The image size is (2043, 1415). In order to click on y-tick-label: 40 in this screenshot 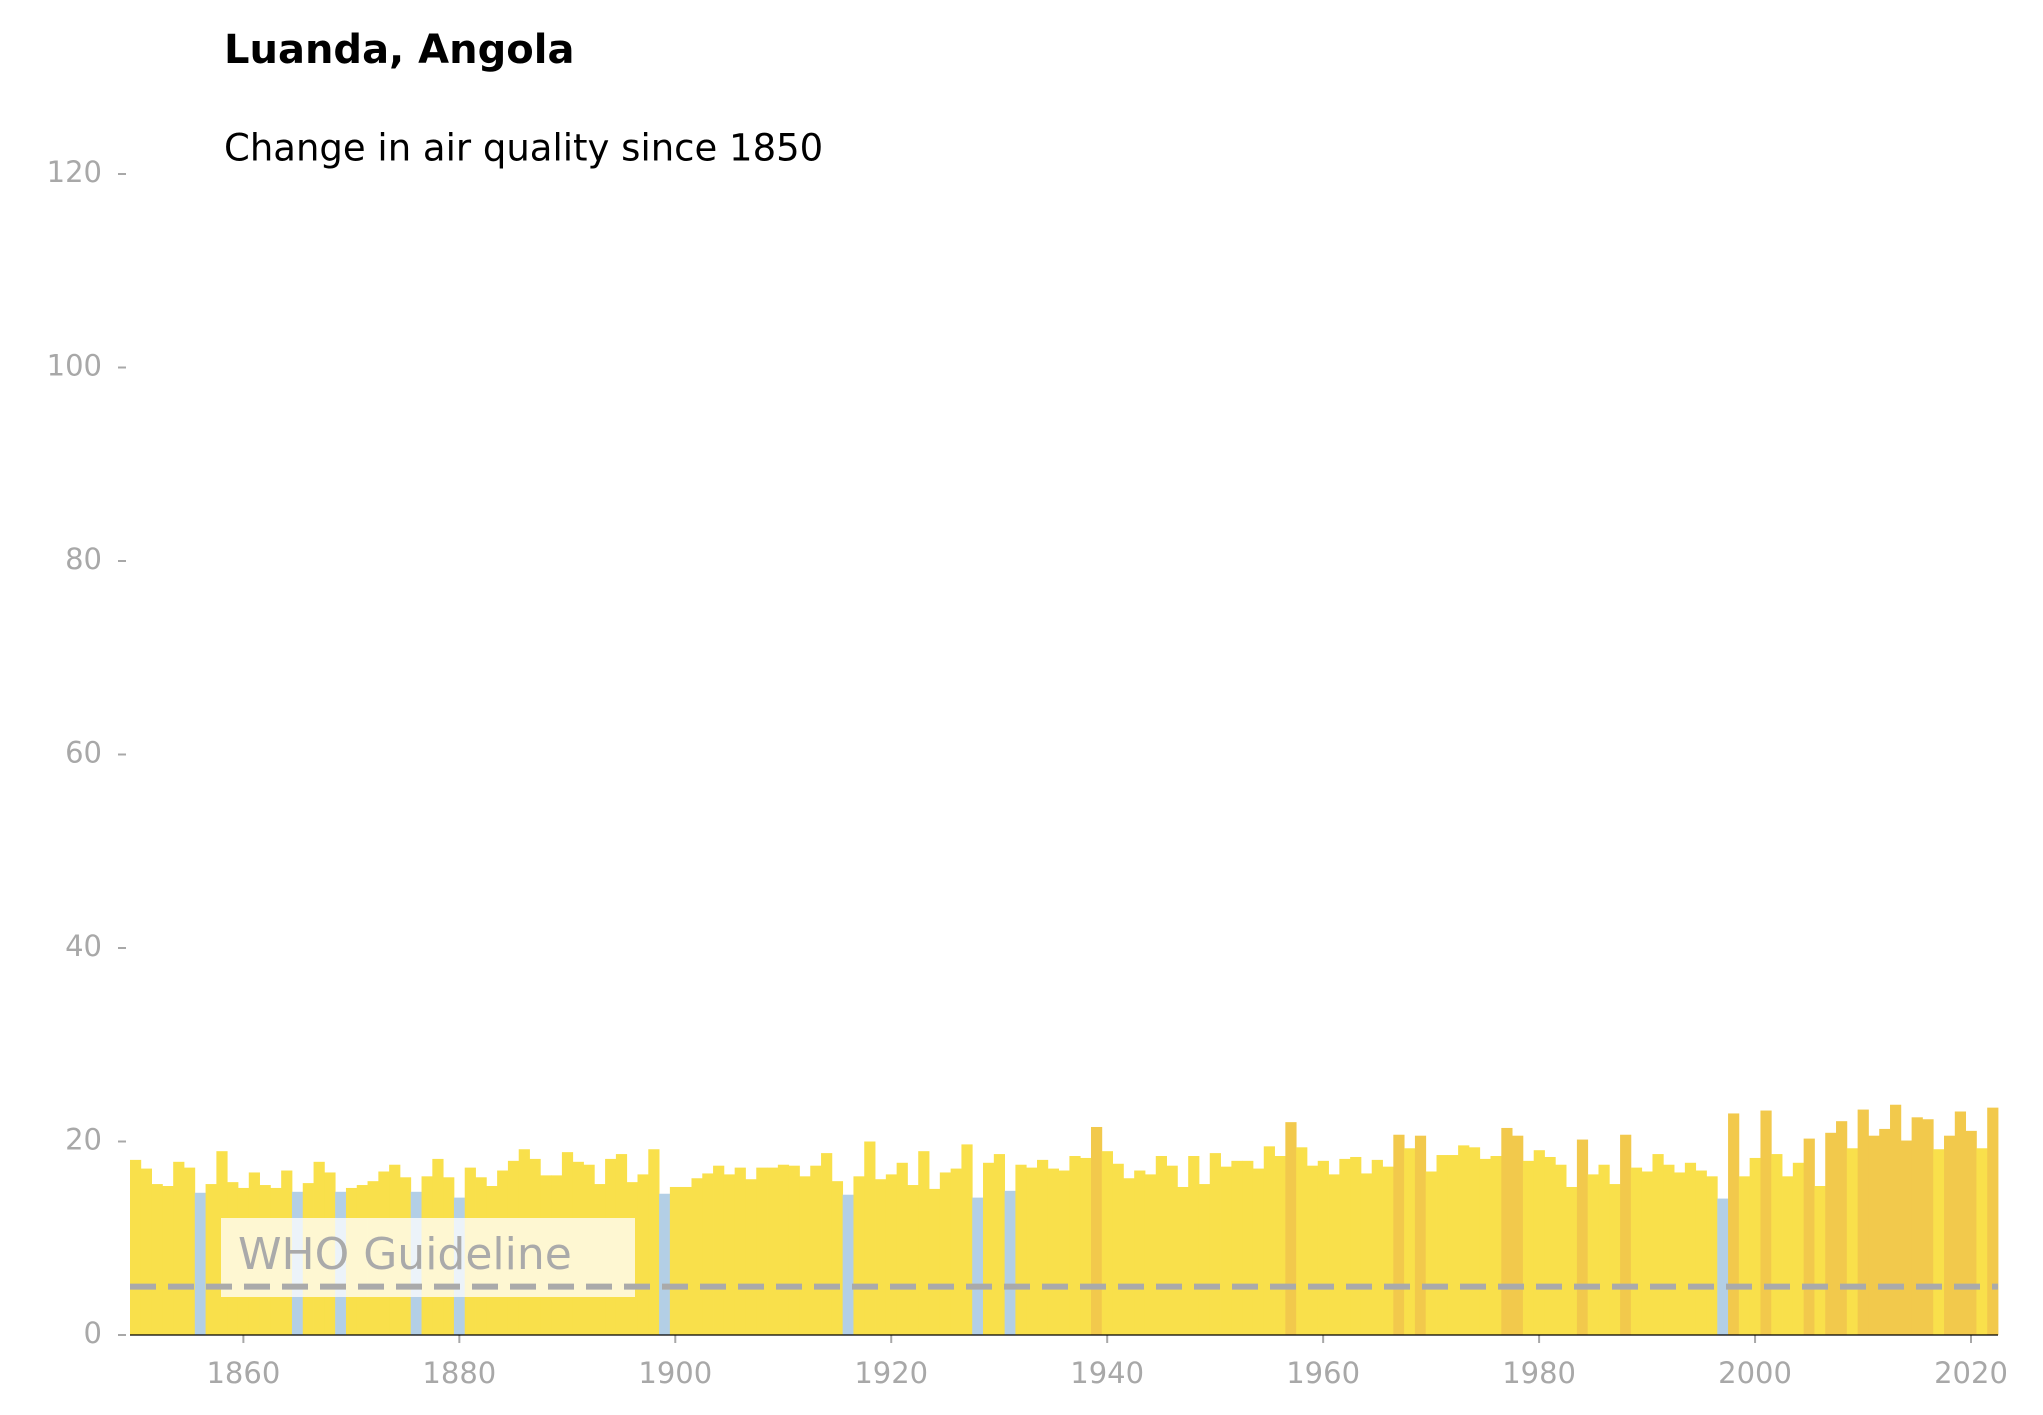, I will do `click(83, 946)`.